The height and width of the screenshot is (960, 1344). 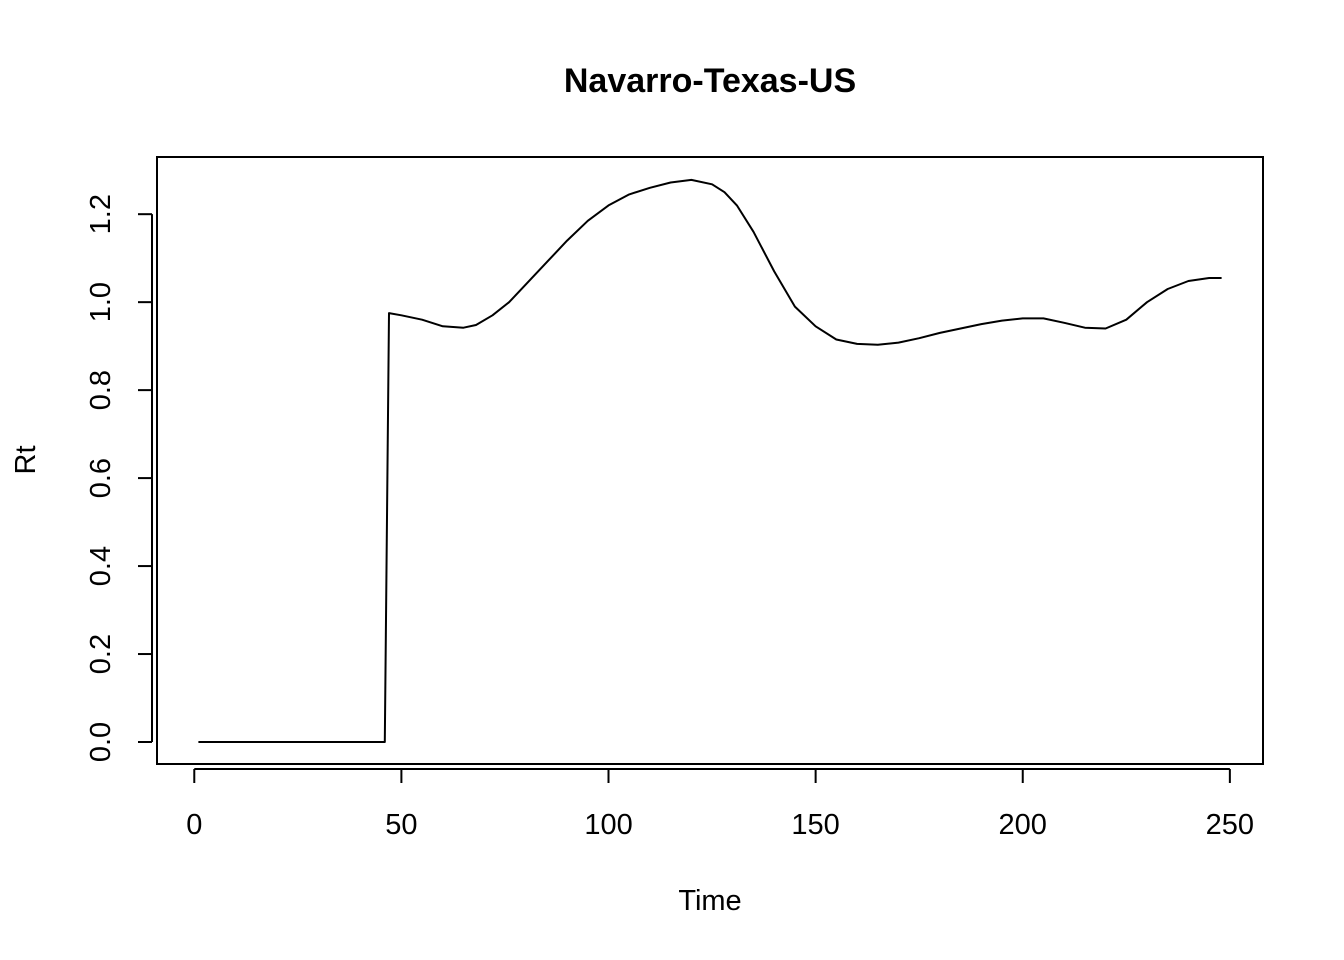 What do you see at coordinates (401, 825) in the screenshot?
I see `x-tick-label: 50` at bounding box center [401, 825].